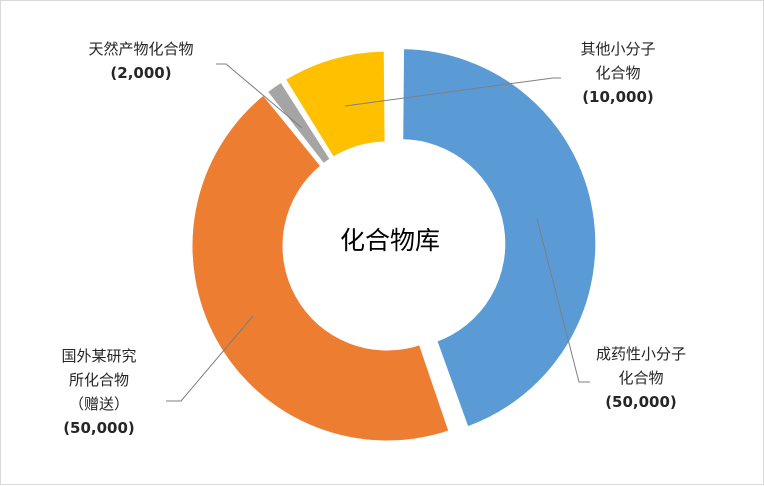 The image size is (764, 486). Describe the element at coordinates (641, 402) in the screenshot. I see `slice-value-0: (50,000)` at that location.